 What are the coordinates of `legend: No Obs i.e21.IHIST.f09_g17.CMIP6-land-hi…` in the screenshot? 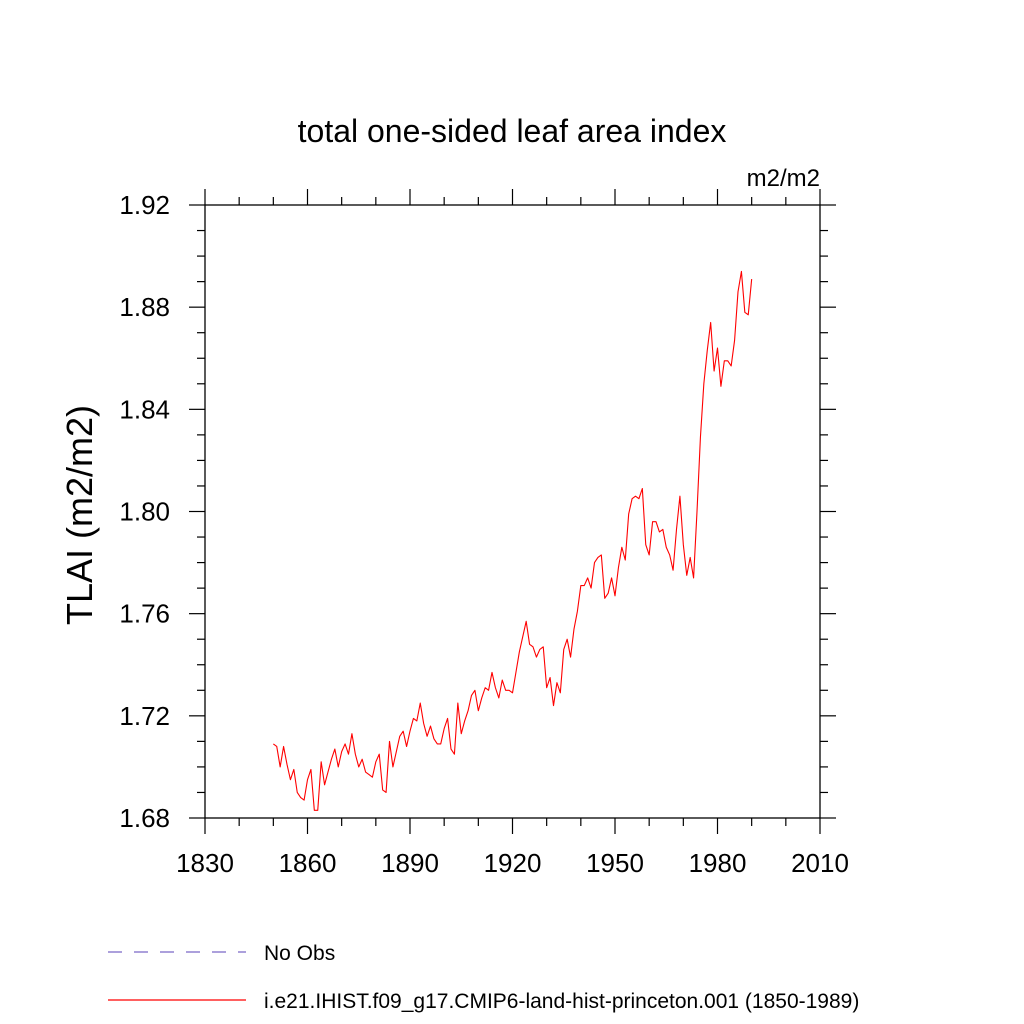 It's located at (483, 977).